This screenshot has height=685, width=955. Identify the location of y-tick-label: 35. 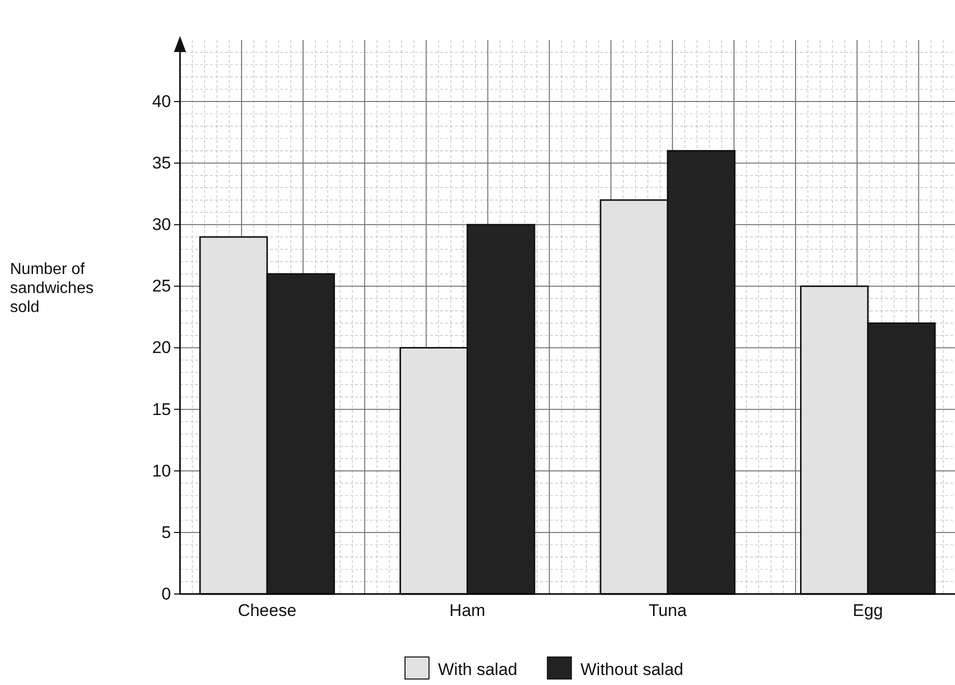
(161, 163).